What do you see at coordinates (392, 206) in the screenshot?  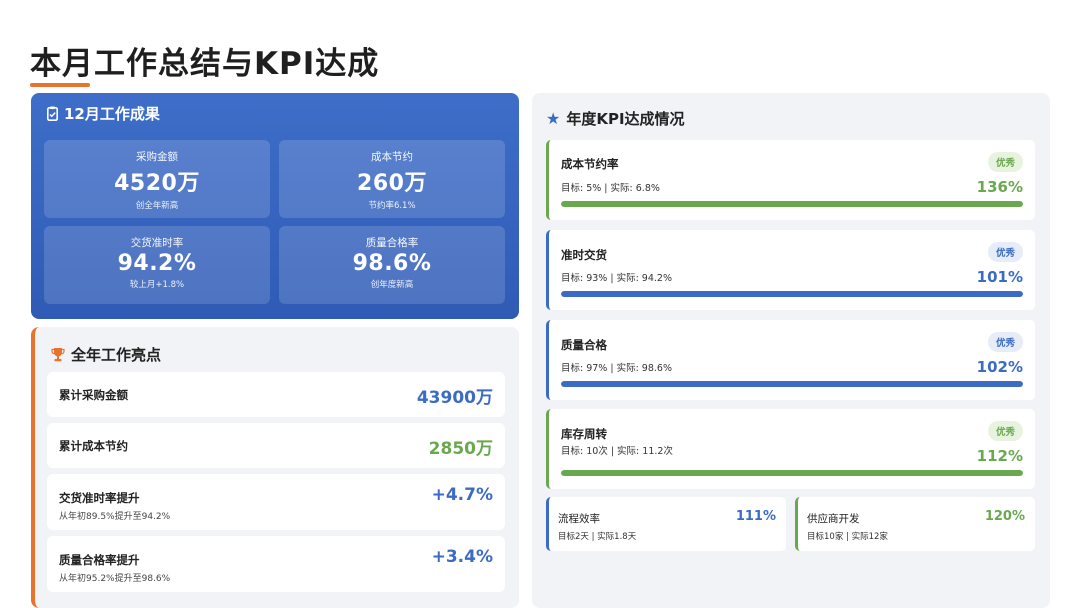 I see `stat-note: 节约率6.1%` at bounding box center [392, 206].